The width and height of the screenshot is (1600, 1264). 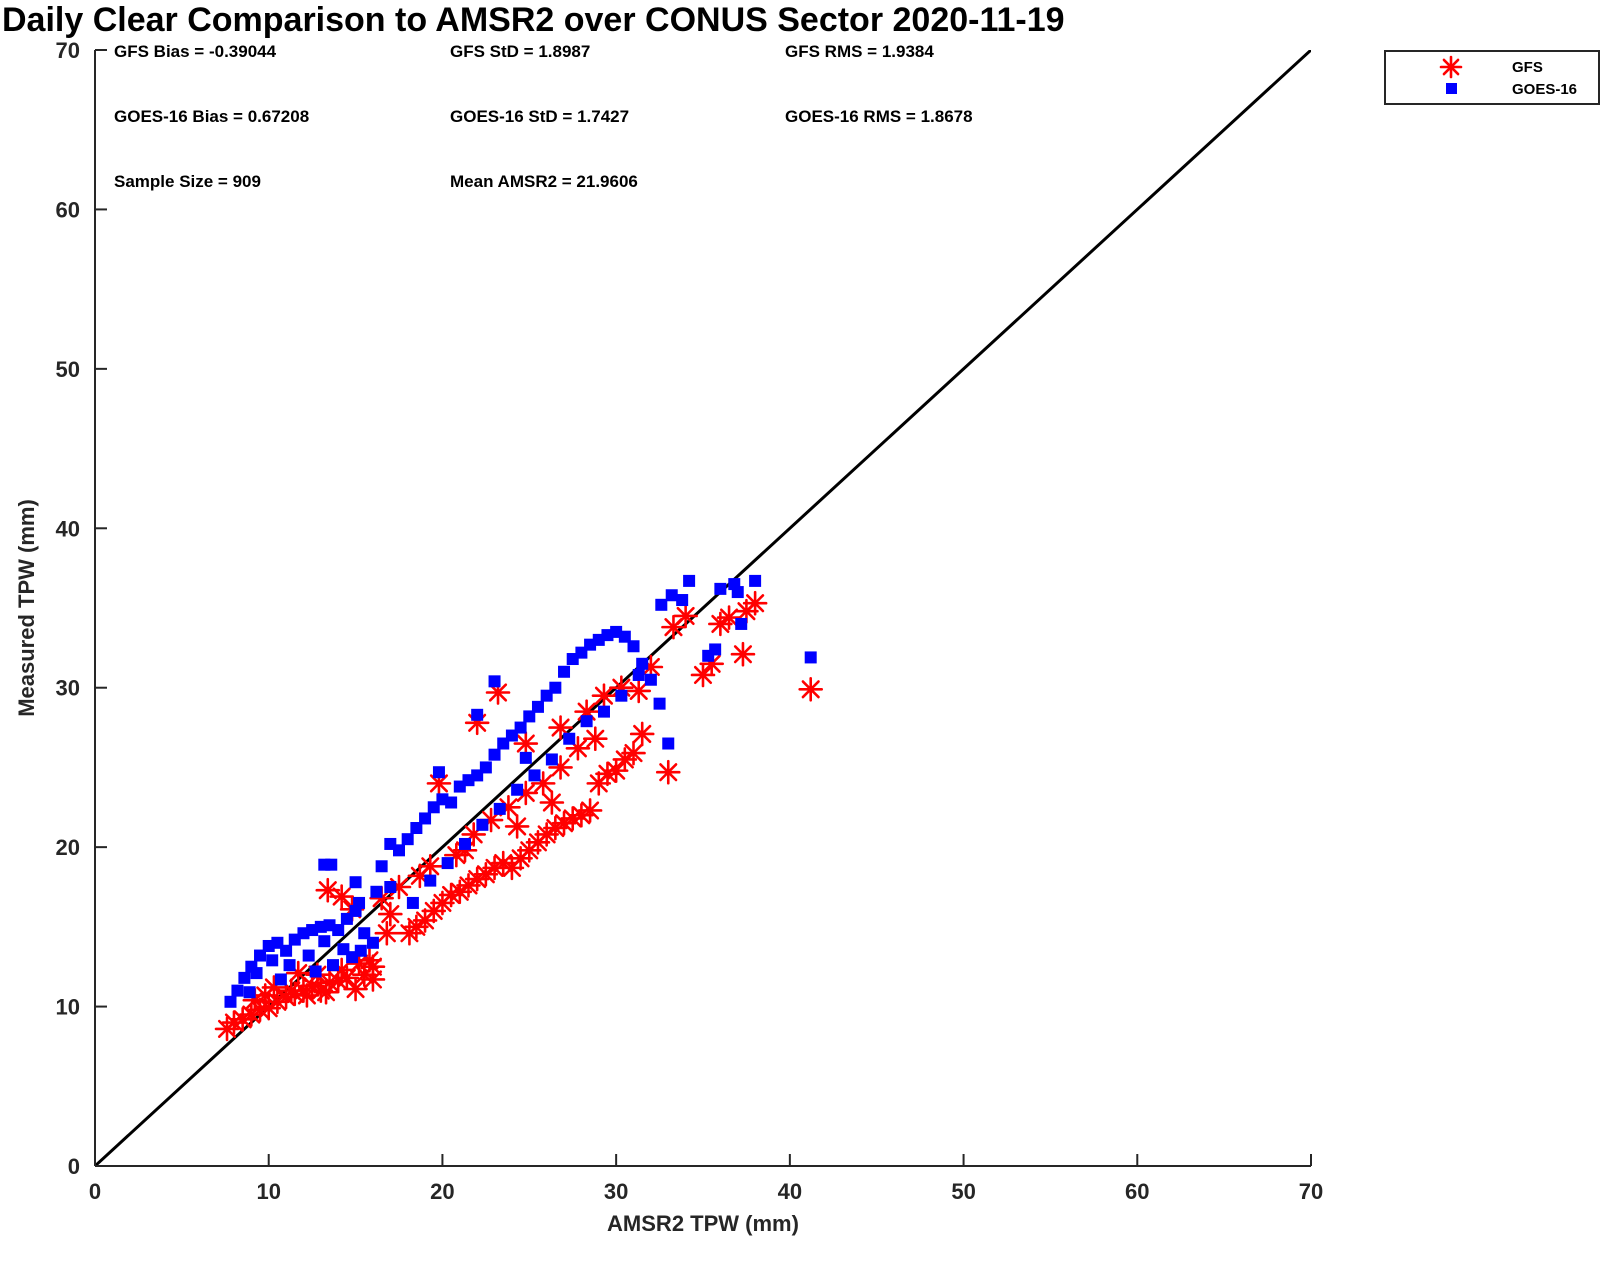 I want to click on stat-goes-std: GOES-16 StD = 1.7427, so click(x=539, y=116).